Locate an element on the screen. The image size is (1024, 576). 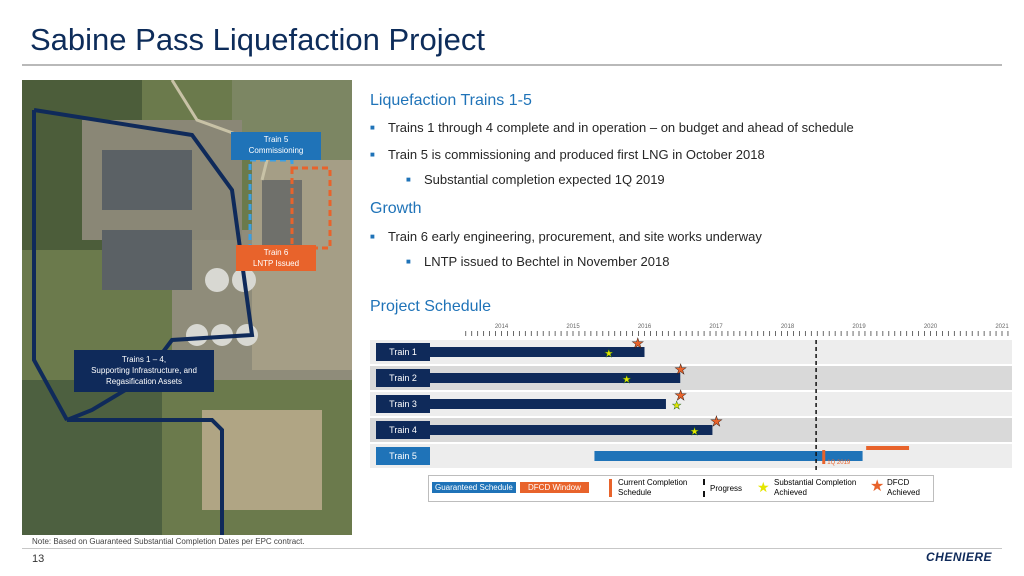
title-divider is located at coordinates (512, 65).